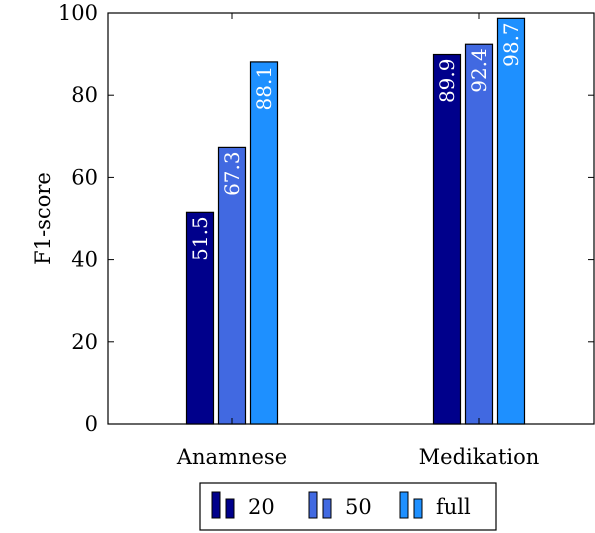 This screenshot has width=595, height=533. Describe the element at coordinates (479, 70) in the screenshot. I see `bar-value-label: 92.4` at that location.